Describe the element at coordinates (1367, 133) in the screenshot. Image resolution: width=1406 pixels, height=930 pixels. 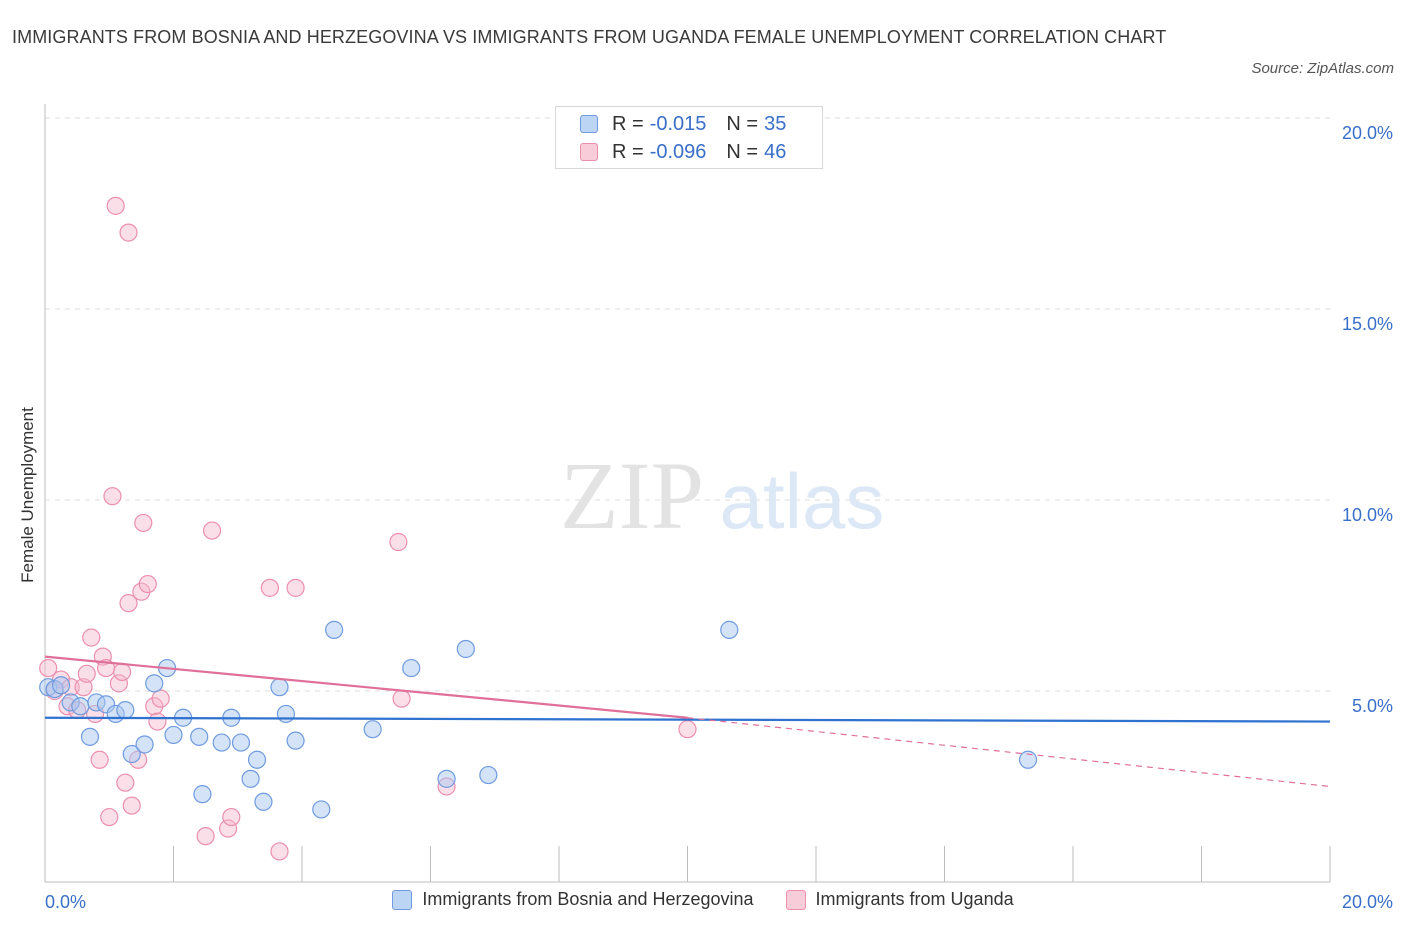
I see `y-tick-label-3: 20.0%` at that location.